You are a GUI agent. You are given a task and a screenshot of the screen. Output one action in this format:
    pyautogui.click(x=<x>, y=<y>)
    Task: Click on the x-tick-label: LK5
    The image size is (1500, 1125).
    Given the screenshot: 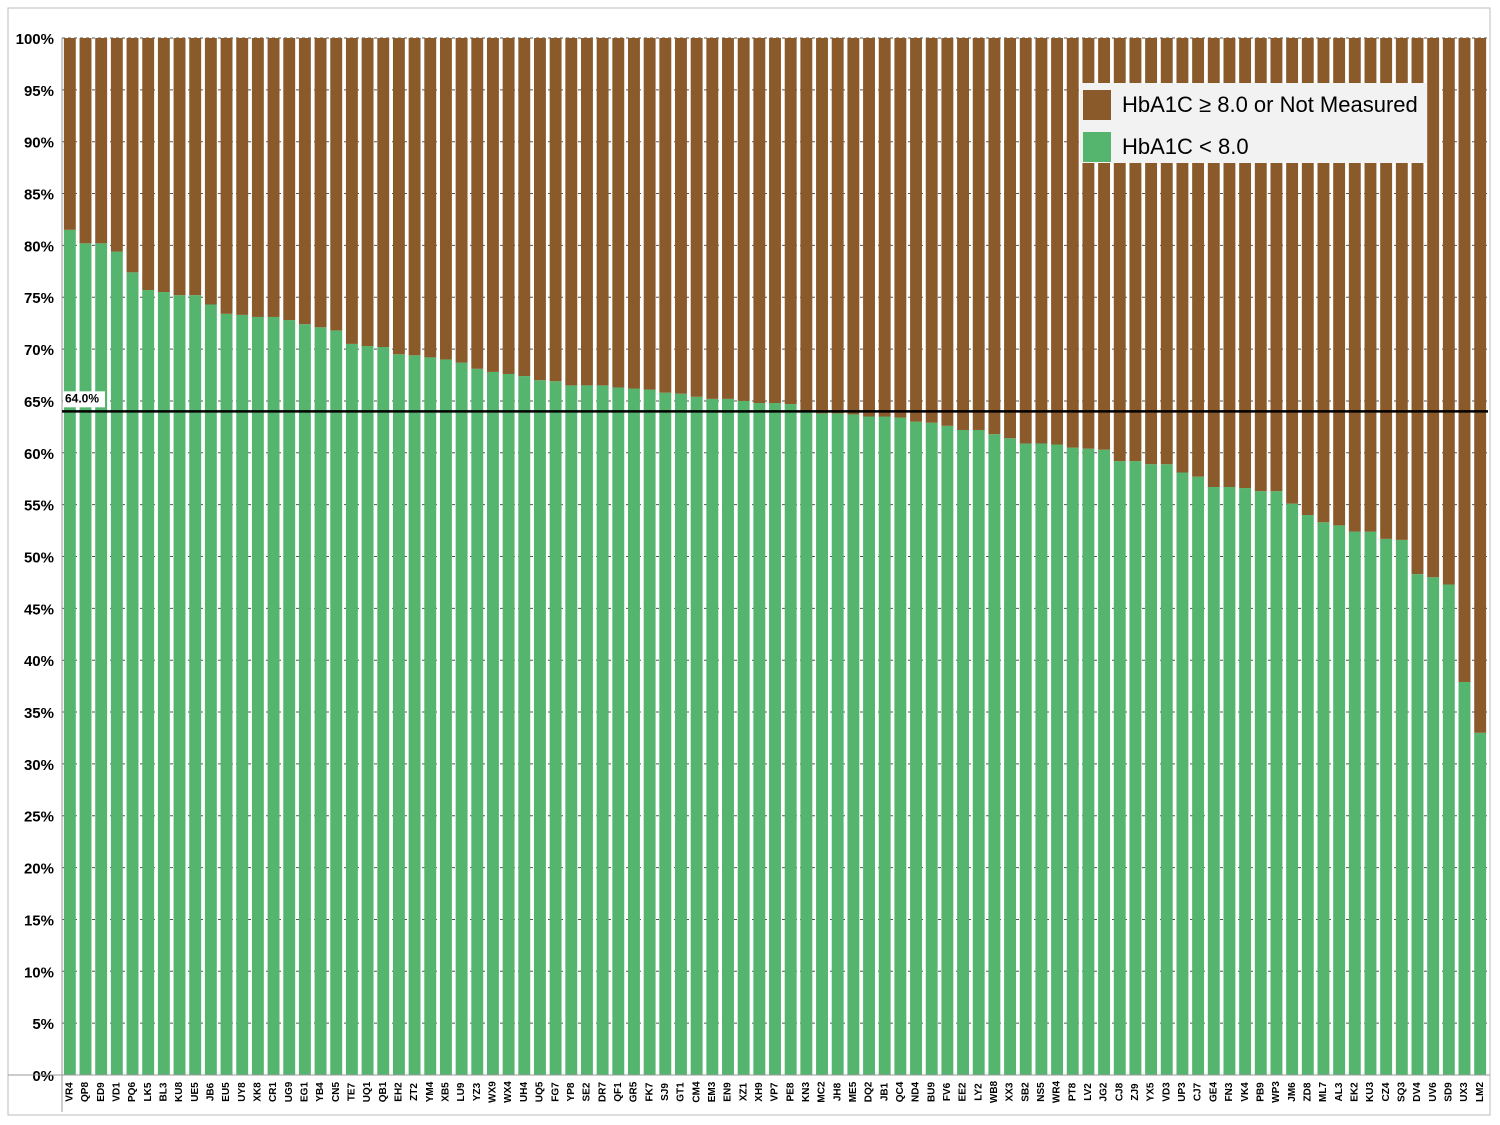 What is the action you would take?
    pyautogui.click(x=148, y=1091)
    